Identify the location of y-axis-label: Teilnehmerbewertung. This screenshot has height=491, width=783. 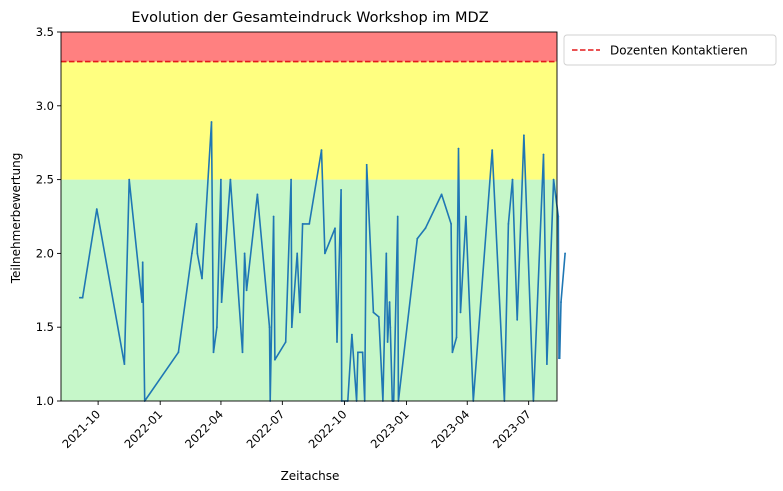
(16, 219).